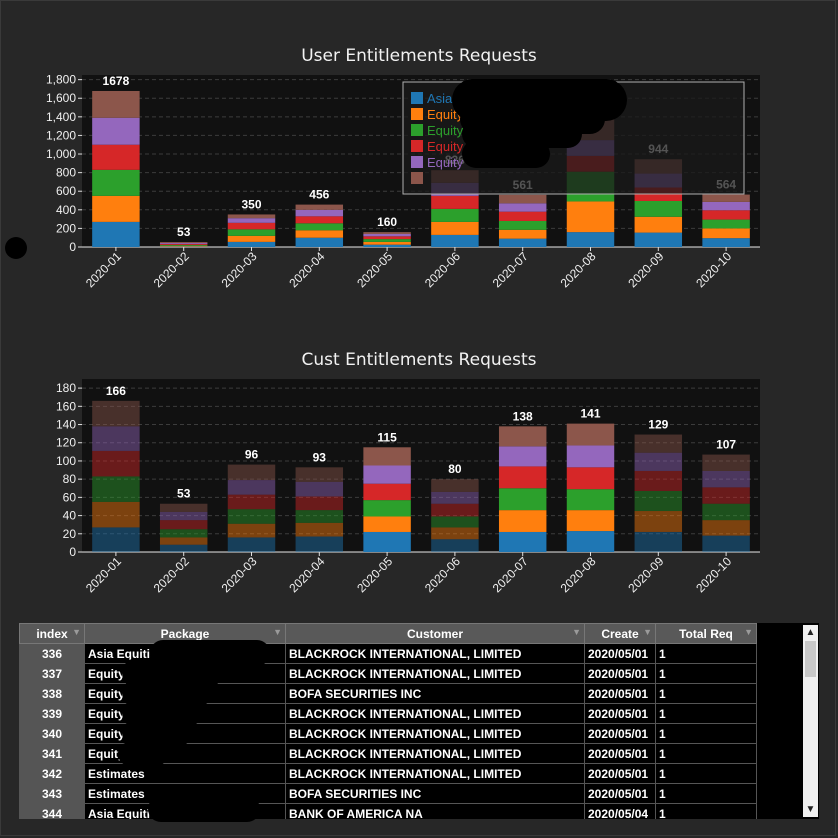 The image size is (838, 838). I want to click on cell-create: 2020/05/04, so click(620, 811).